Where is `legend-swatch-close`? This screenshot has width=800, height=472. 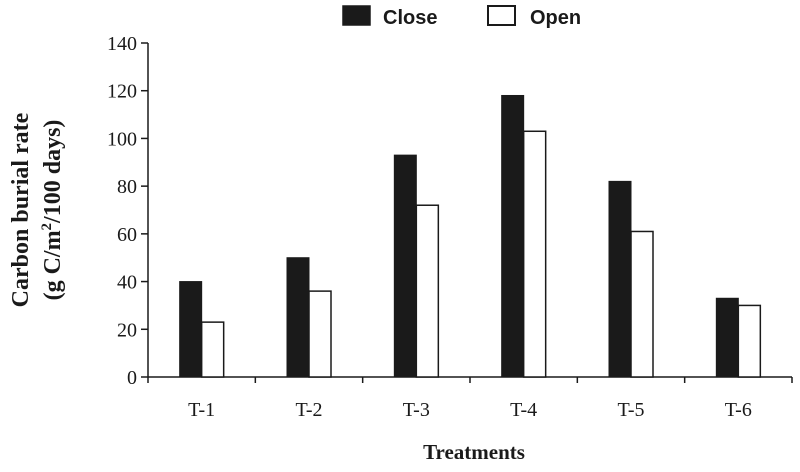
legend-swatch-close is located at coordinates (356, 15).